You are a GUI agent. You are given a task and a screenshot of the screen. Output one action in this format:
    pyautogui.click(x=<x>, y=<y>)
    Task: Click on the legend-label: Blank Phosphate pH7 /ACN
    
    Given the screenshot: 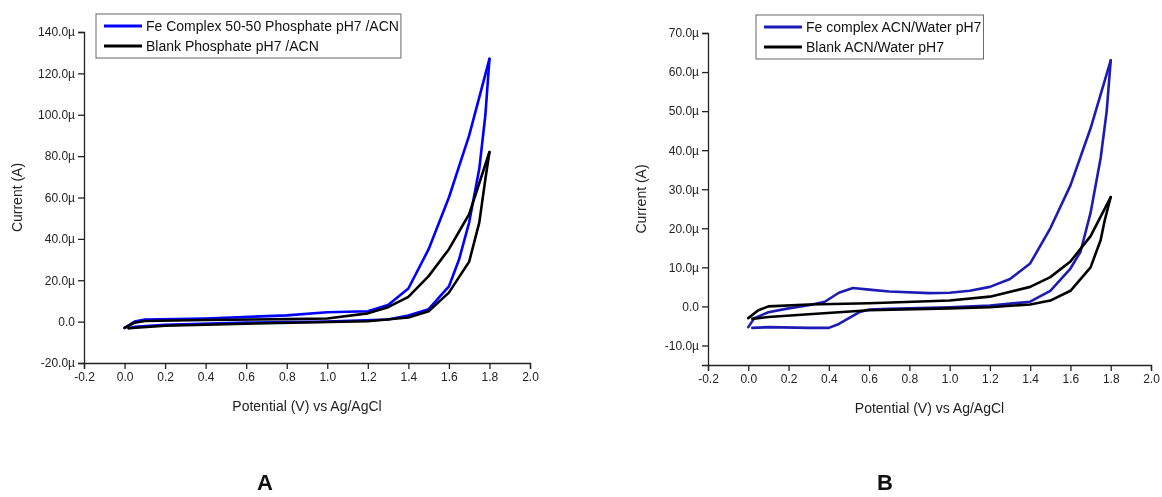 What is the action you would take?
    pyautogui.click(x=232, y=46)
    